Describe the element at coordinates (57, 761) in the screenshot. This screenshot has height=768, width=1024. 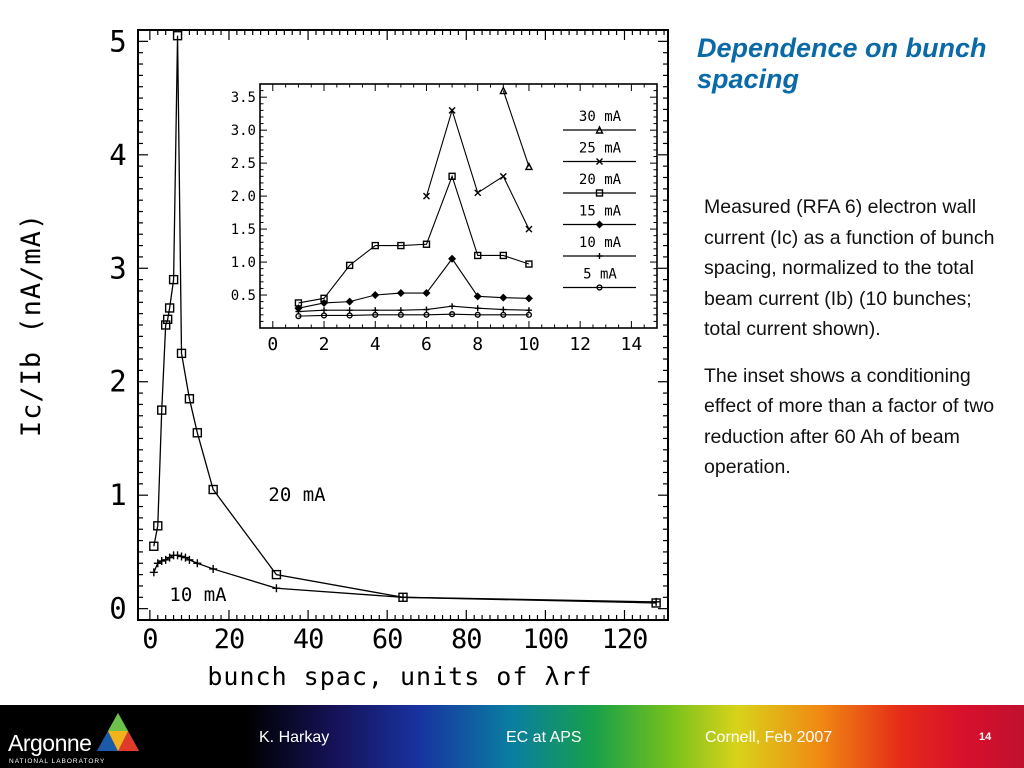
I see `logo-subtext: NATIONAL LABORATORY` at that location.